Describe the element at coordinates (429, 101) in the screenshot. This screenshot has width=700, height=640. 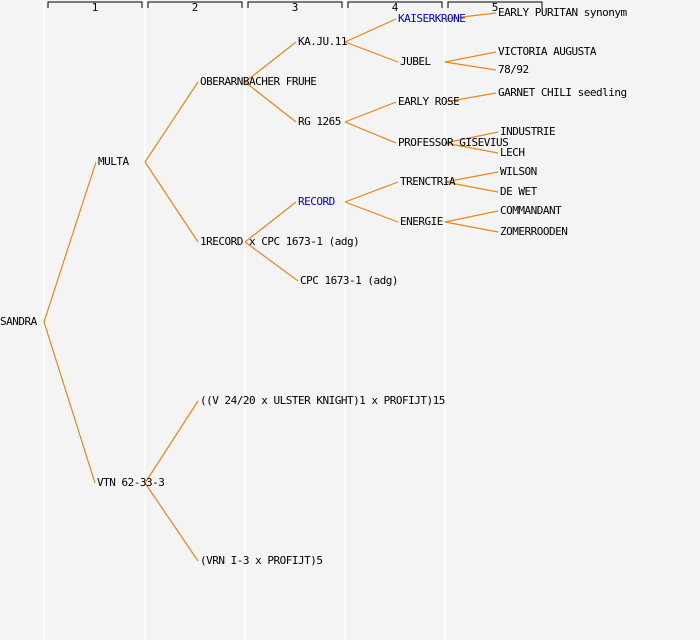
I see `tree-node-early-rose: EARLY ROSE` at that location.